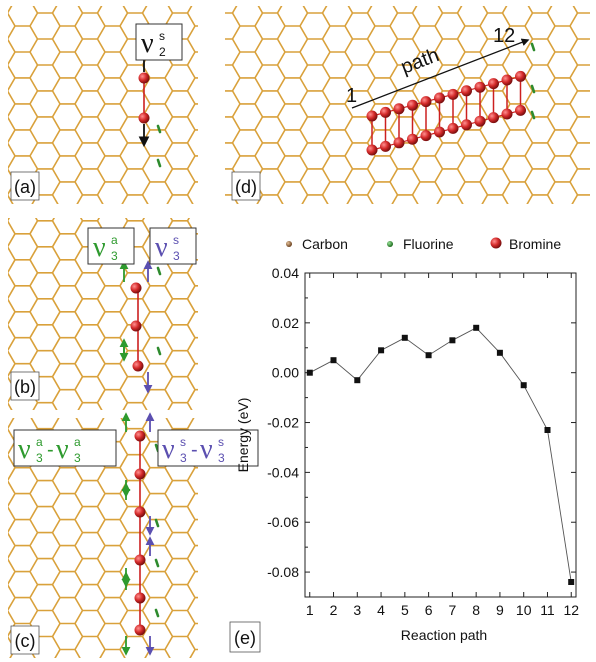 The height and width of the screenshot is (662, 596). Describe the element at coordinates (285, 323) in the screenshot. I see `y-tick-label: 0.02` at that location.